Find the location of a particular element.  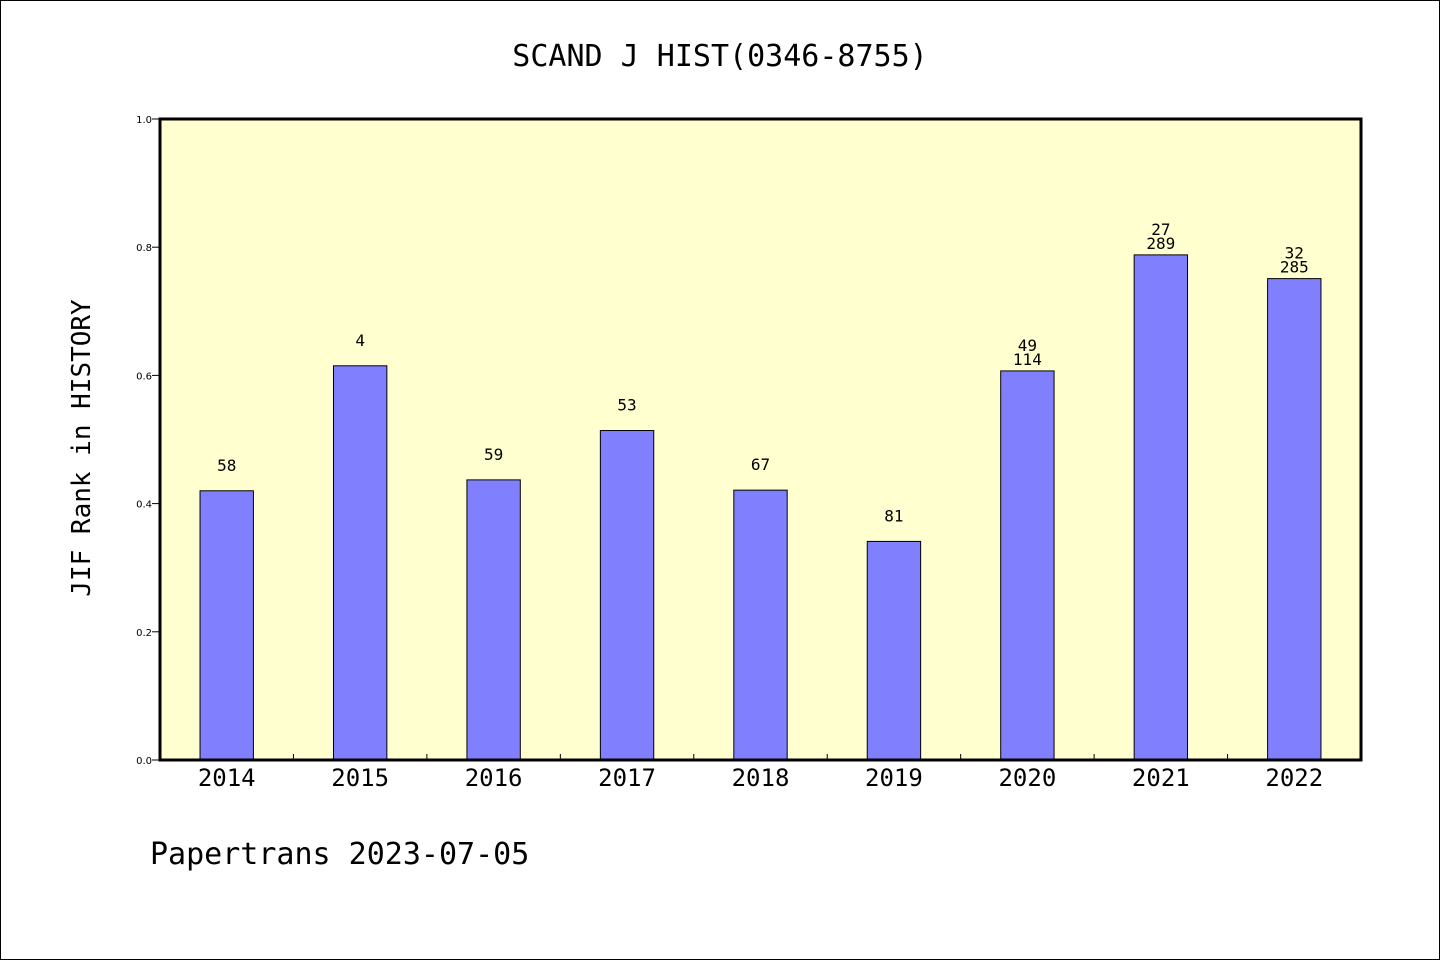

y-tick-label: 0.8 is located at coordinates (144, 248).